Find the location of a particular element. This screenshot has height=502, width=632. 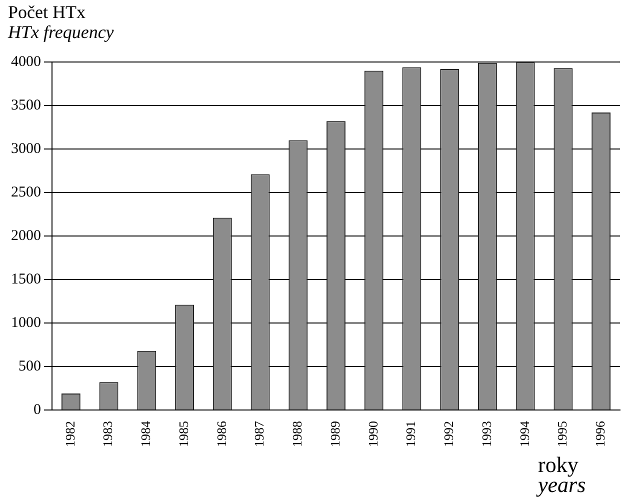

x-tick-label: 1992 is located at coordinates (448, 434).